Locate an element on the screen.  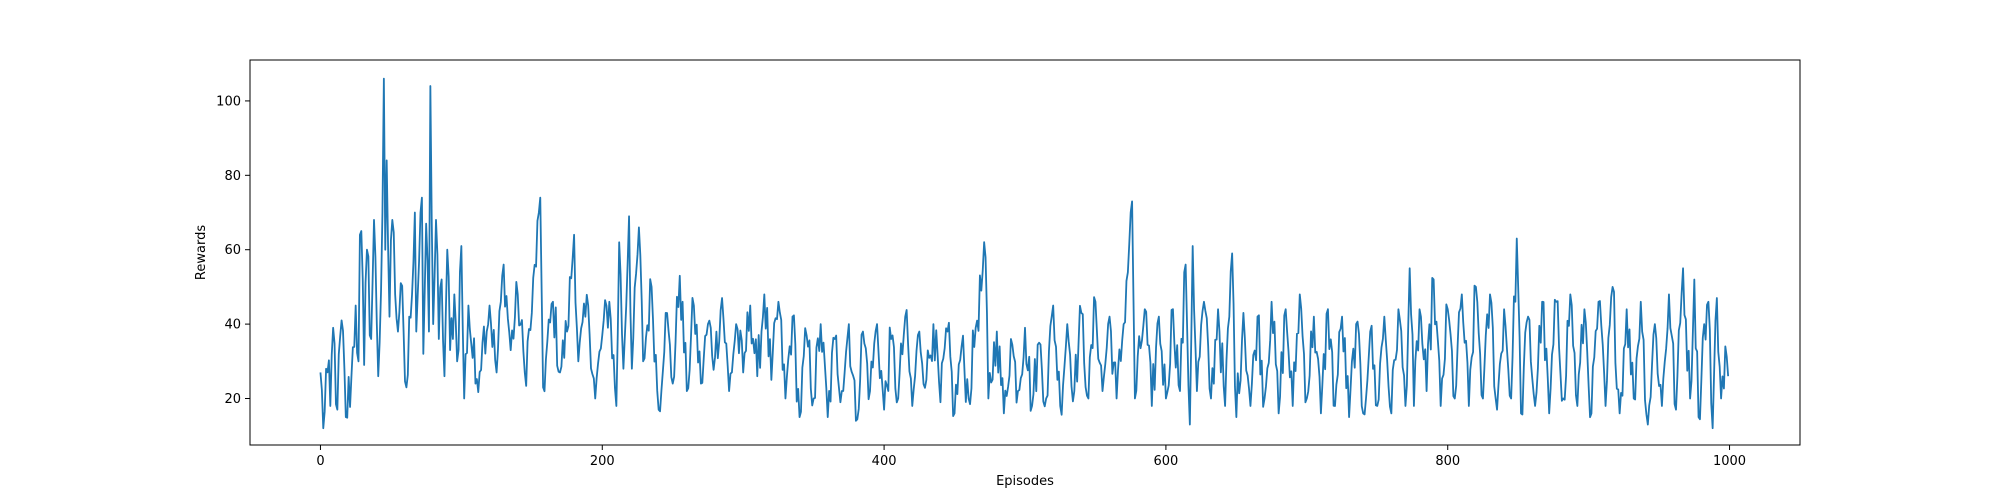
y-axis-label: Rewards is located at coordinates (201, 252).